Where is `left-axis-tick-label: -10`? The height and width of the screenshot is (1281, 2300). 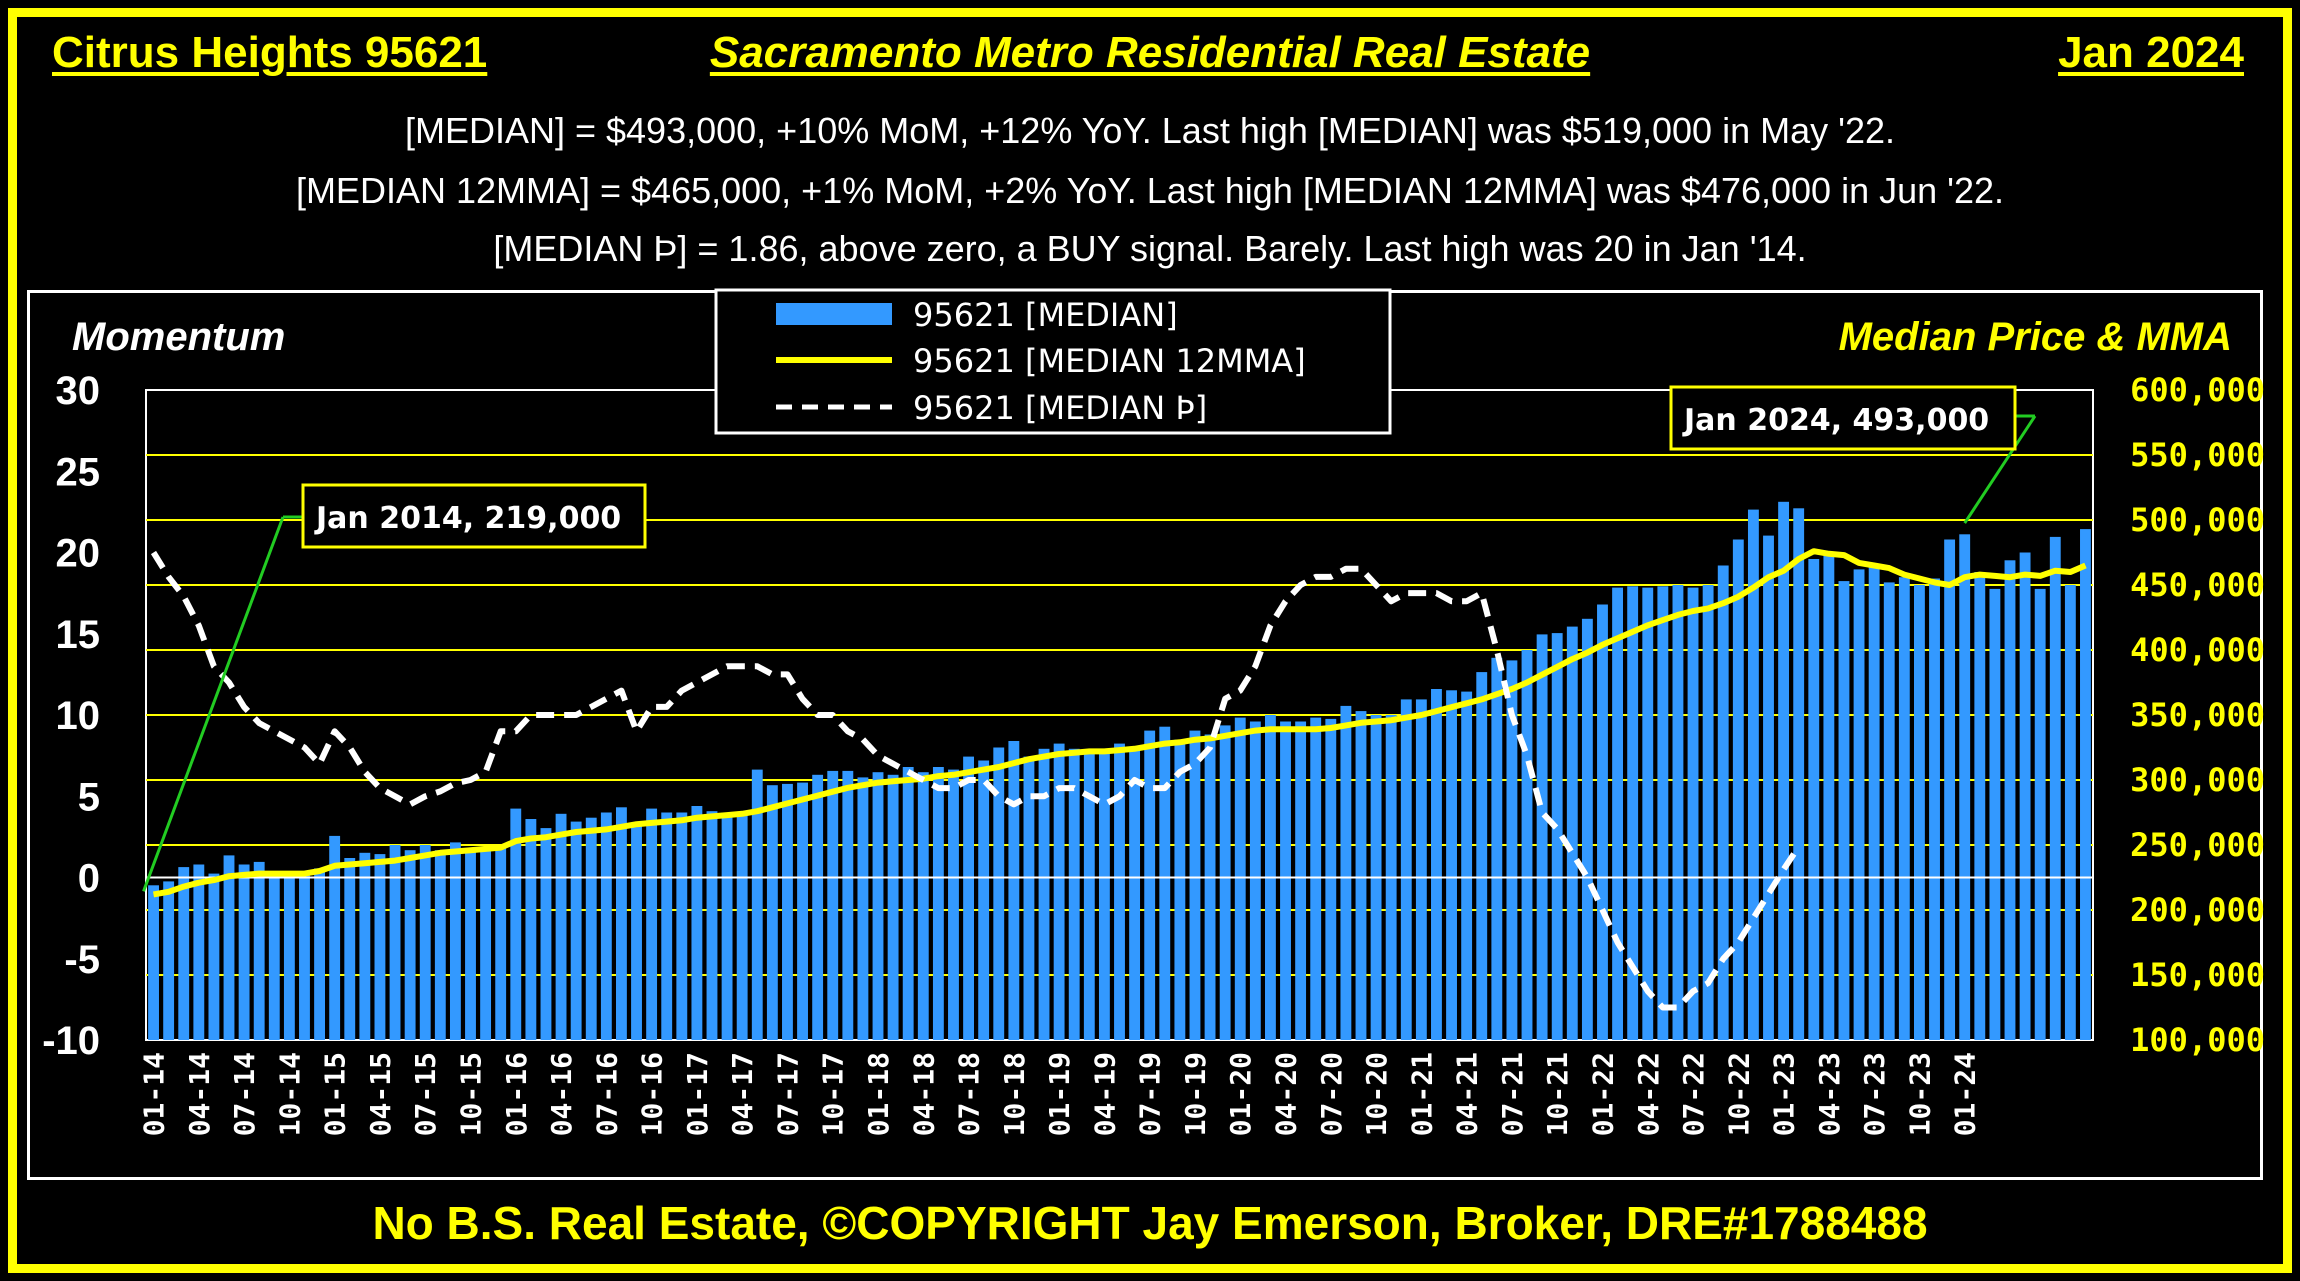 left-axis-tick-label: -10 is located at coordinates (71, 1041).